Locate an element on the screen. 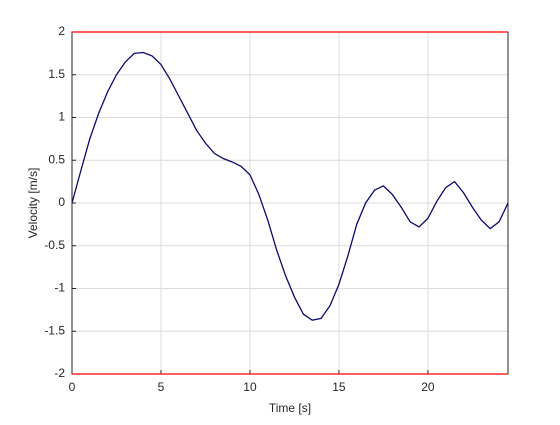  y-tick-label: -0.5 is located at coordinates (54, 245).